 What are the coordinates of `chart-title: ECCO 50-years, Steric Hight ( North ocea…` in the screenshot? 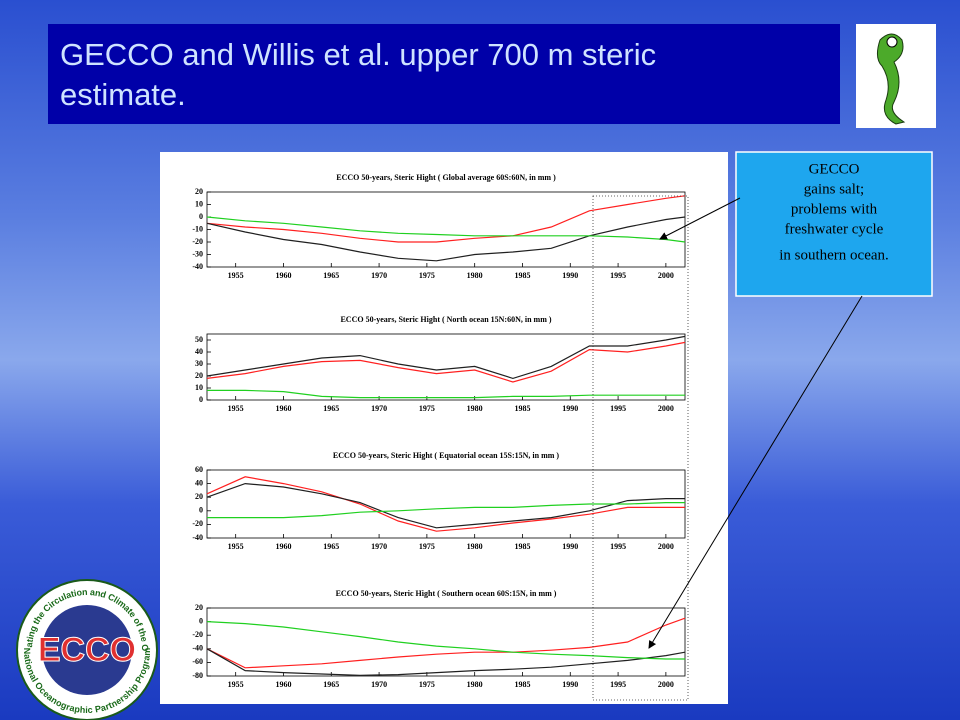 It's located at (445, 319).